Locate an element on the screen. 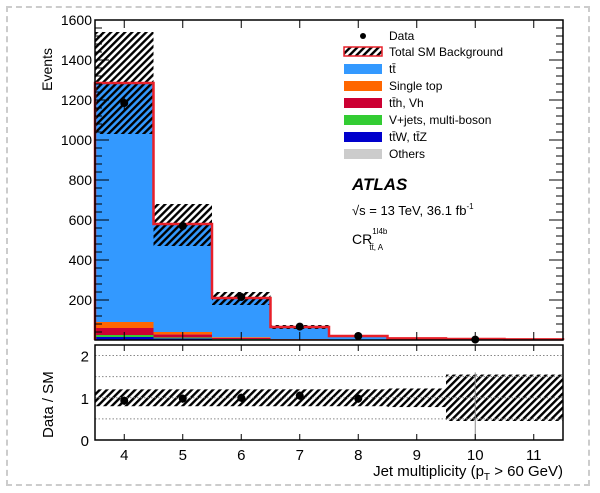  legend-label: Others is located at coordinates (407, 154).